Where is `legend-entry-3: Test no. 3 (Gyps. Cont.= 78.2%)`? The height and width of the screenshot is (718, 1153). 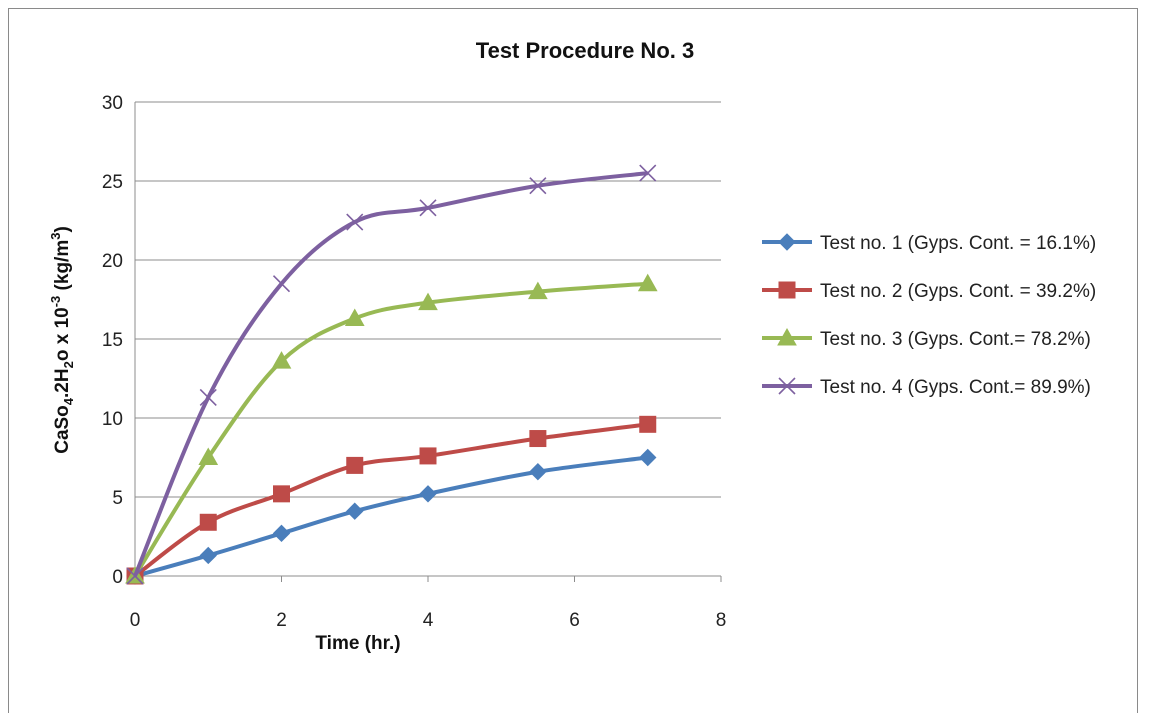
legend-entry-3: Test no. 3 (Gyps. Cont.= 78.2%) is located at coordinates (926, 338).